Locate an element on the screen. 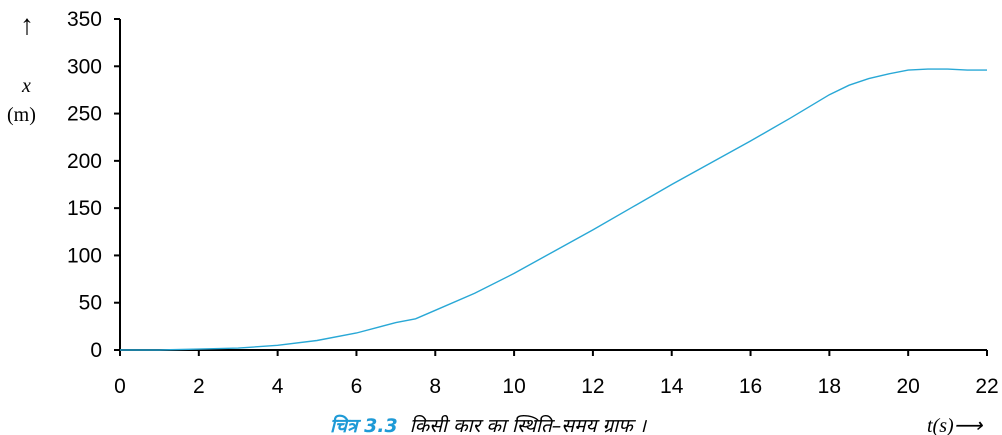 Image resolution: width=1002 pixels, height=435 pixels. x-tick-label: 22 is located at coordinates (986, 386).